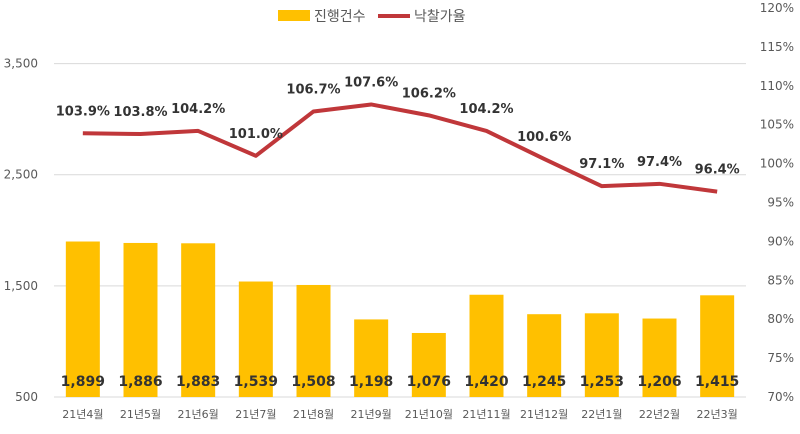  Describe the element at coordinates (198, 382) in the screenshot. I see `bar-data-label: 1,883` at that location.